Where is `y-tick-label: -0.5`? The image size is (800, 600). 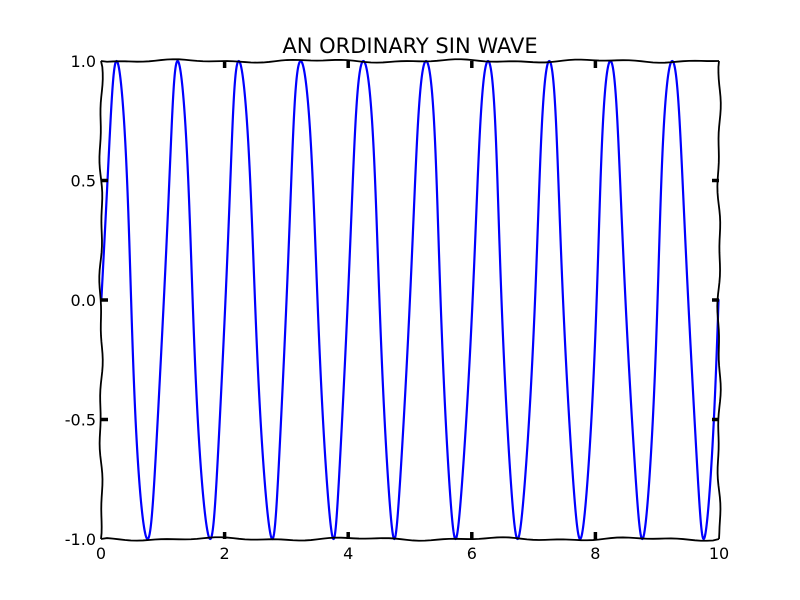
y-tick-label: -0.5 is located at coordinates (80, 420).